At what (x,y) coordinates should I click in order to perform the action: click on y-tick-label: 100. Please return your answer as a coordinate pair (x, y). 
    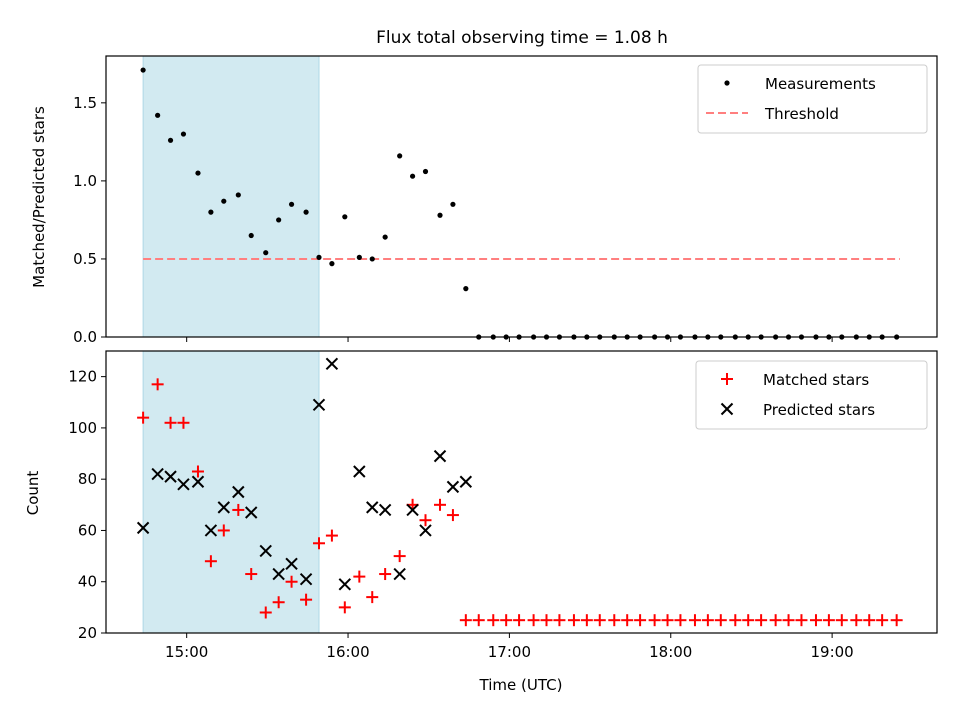
    Looking at the image, I should click on (82, 428).